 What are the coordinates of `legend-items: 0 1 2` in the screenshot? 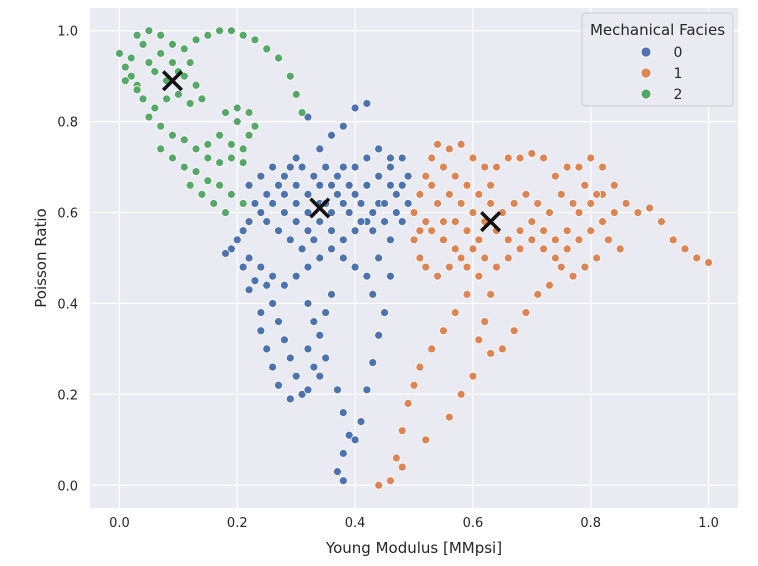 It's located at (661, 74).